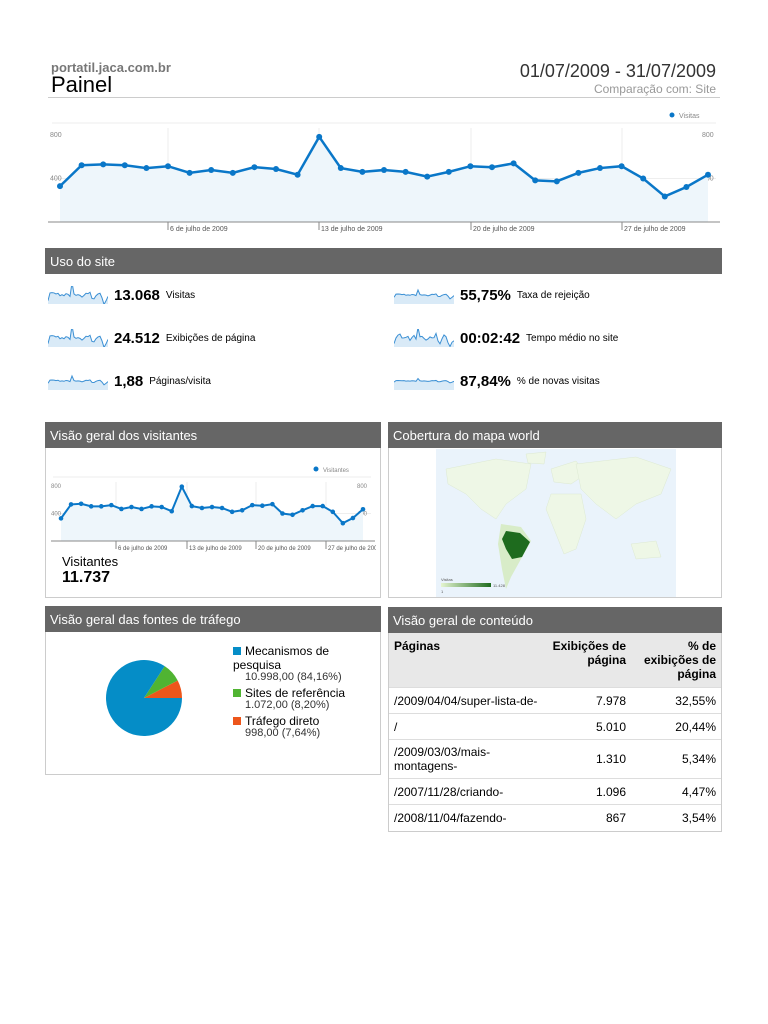 The width and height of the screenshot is (768, 1024). I want to click on col-pageview-pct: % de exibições de página, so click(676, 660).